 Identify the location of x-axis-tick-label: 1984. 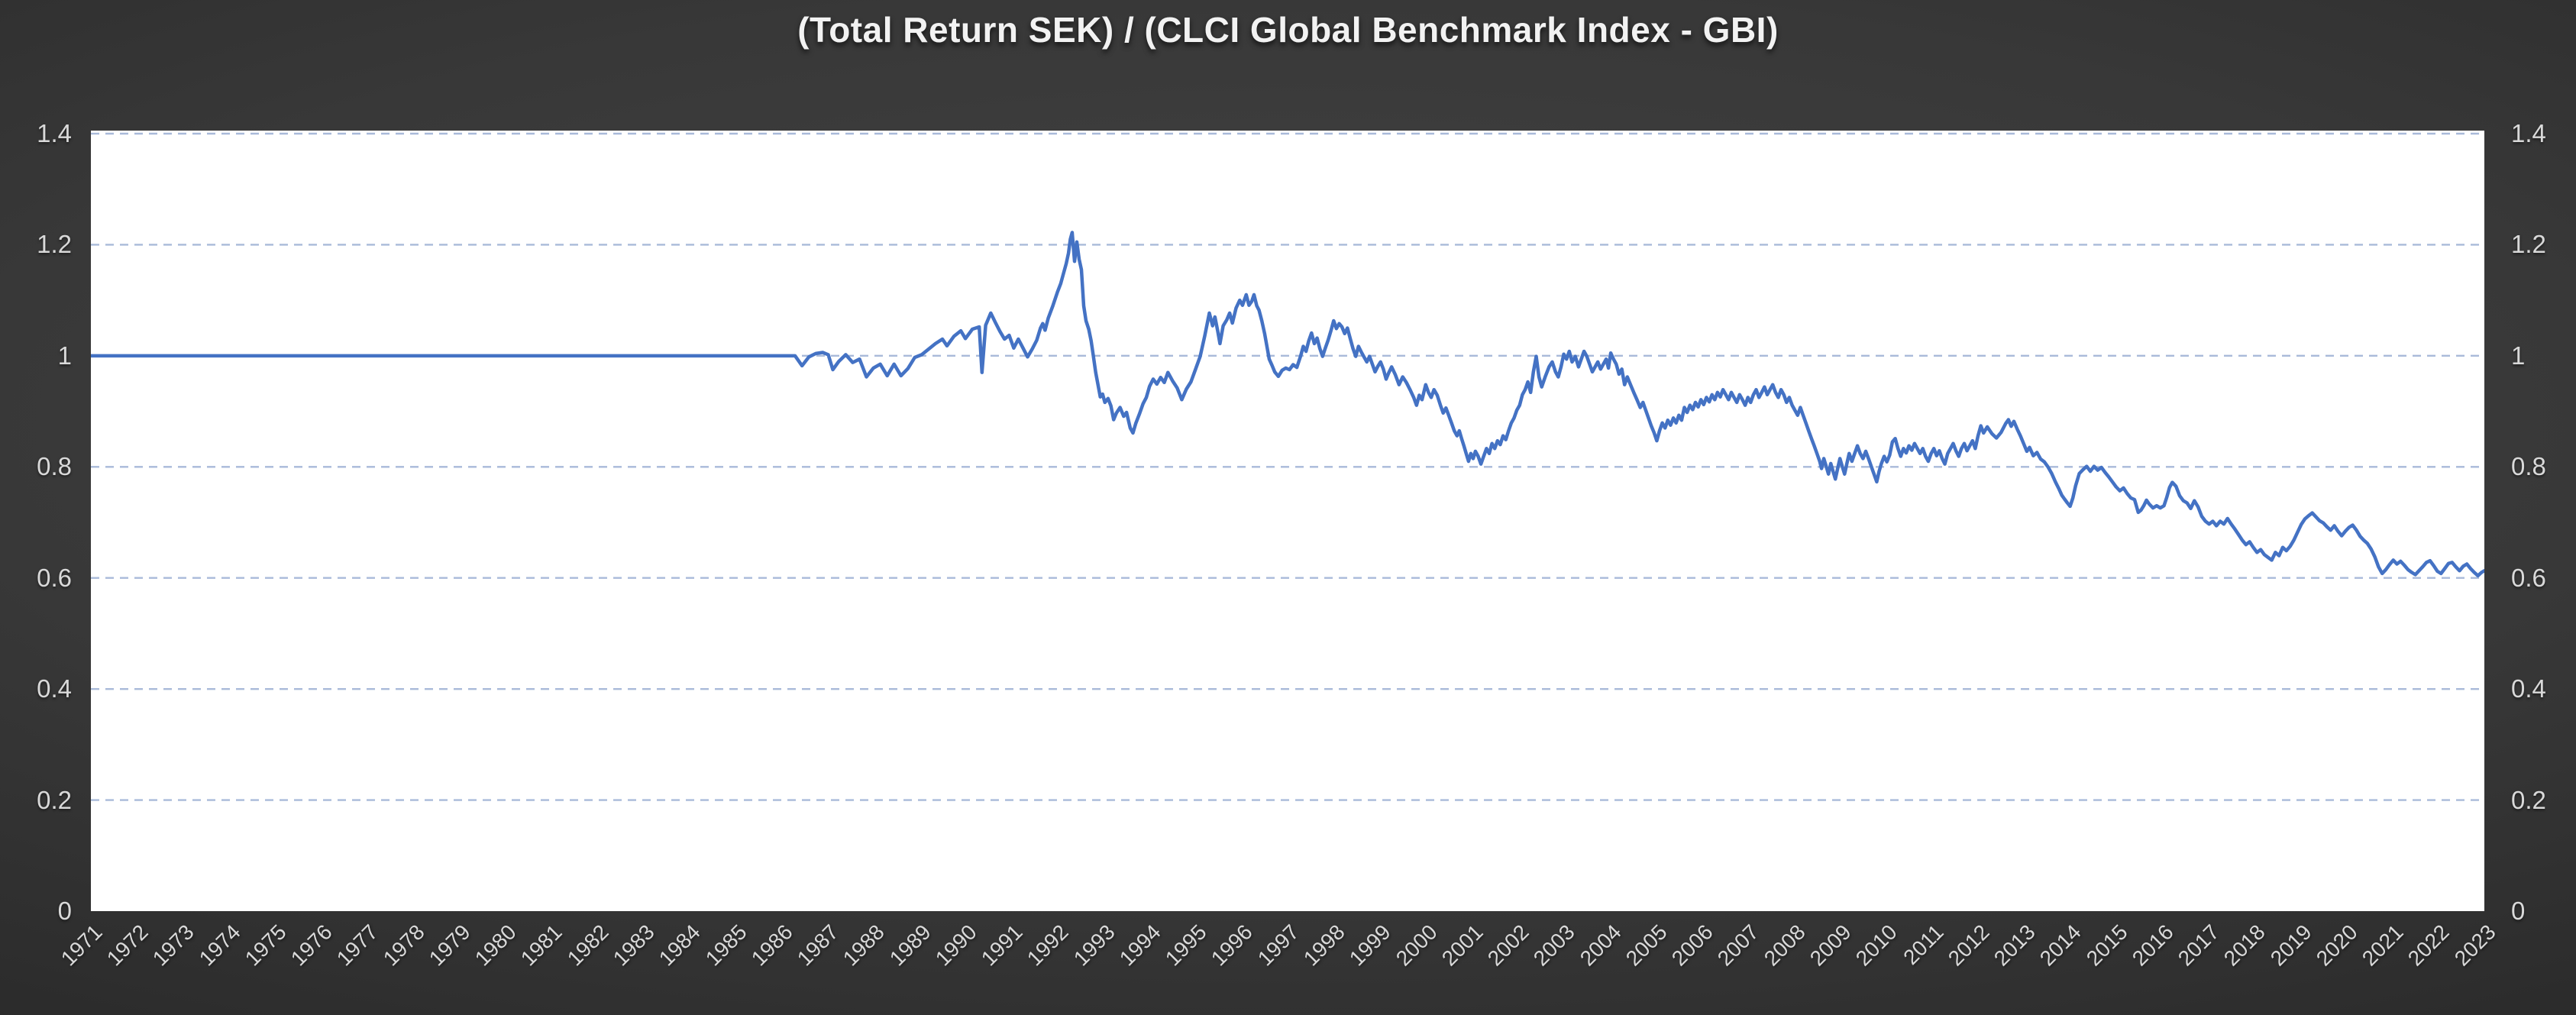
(680, 946).